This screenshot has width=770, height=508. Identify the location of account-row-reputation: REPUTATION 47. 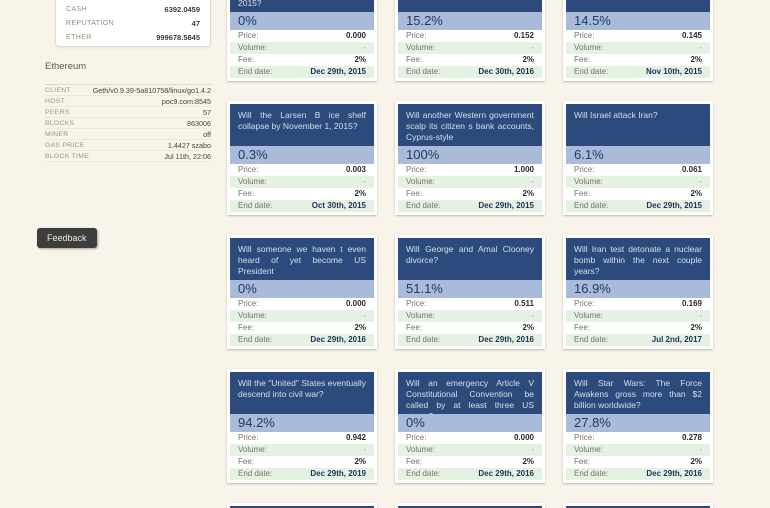
(133, 23).